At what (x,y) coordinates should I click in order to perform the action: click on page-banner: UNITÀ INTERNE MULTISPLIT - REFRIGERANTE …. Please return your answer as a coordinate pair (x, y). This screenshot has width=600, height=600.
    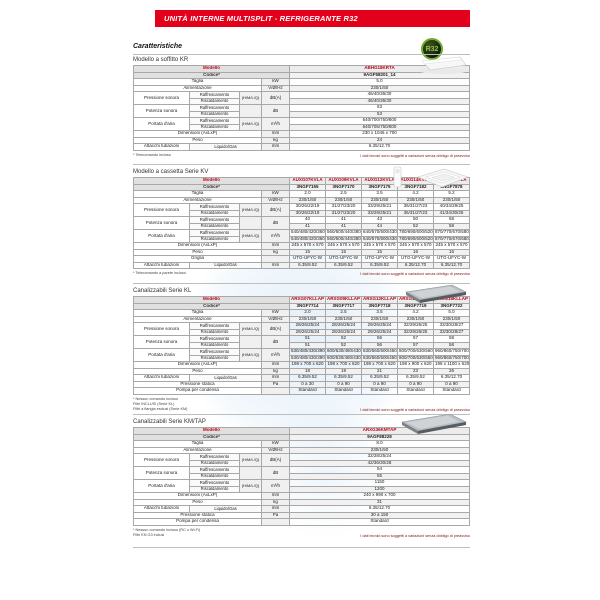
    Looking at the image, I should click on (312, 18).